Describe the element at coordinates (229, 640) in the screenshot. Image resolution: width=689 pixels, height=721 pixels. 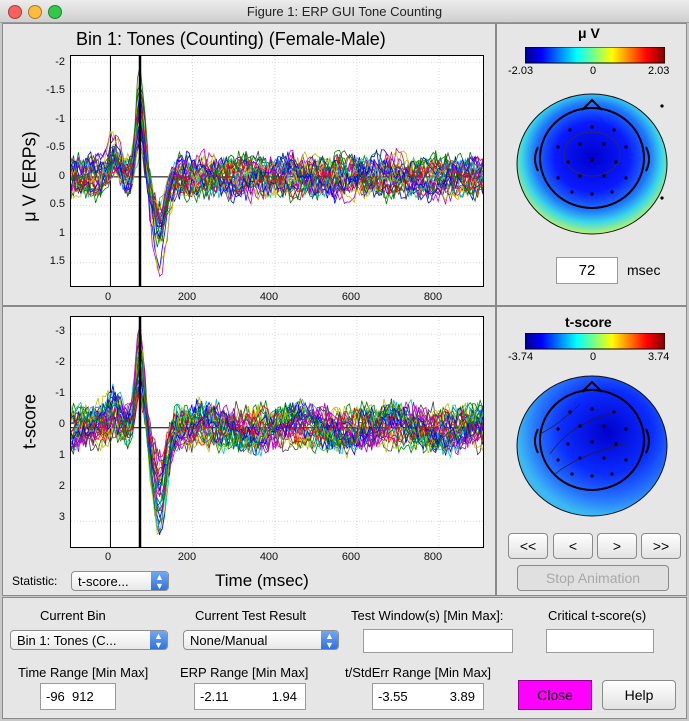
I see `test-result-value: None/Manual` at that location.